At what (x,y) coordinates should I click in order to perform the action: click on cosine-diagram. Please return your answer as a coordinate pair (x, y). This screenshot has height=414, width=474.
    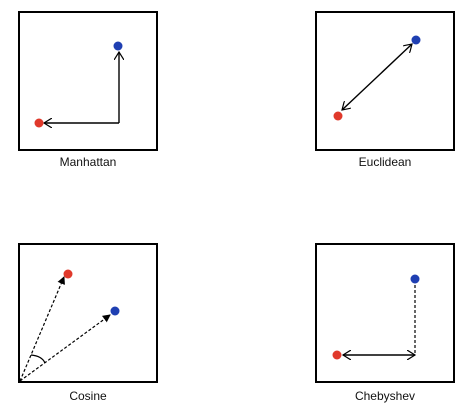
    Looking at the image, I should click on (69, 325).